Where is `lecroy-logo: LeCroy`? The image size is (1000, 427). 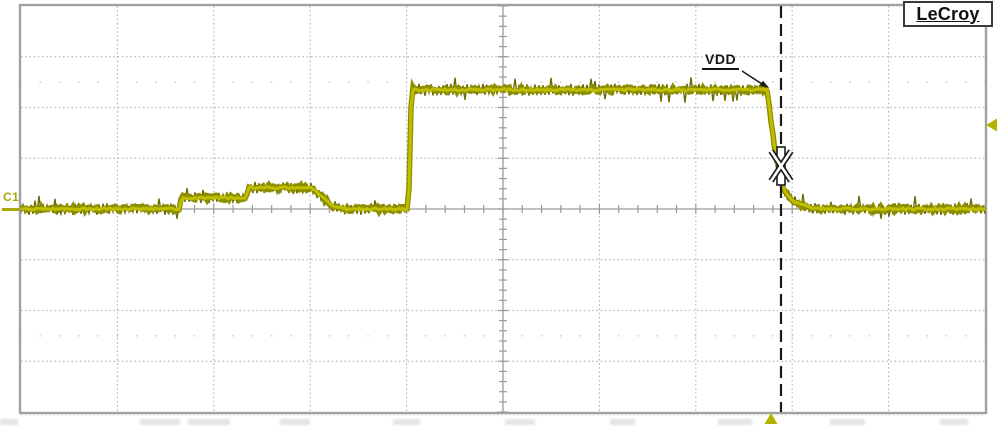 lecroy-logo: LeCroy is located at coordinates (948, 14).